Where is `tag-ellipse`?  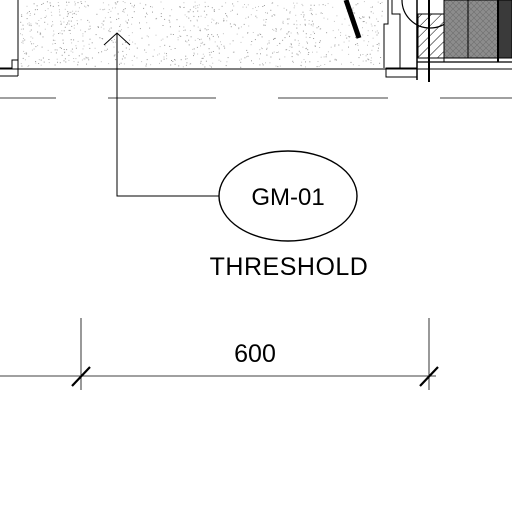
tag-ellipse is located at coordinates (288, 196).